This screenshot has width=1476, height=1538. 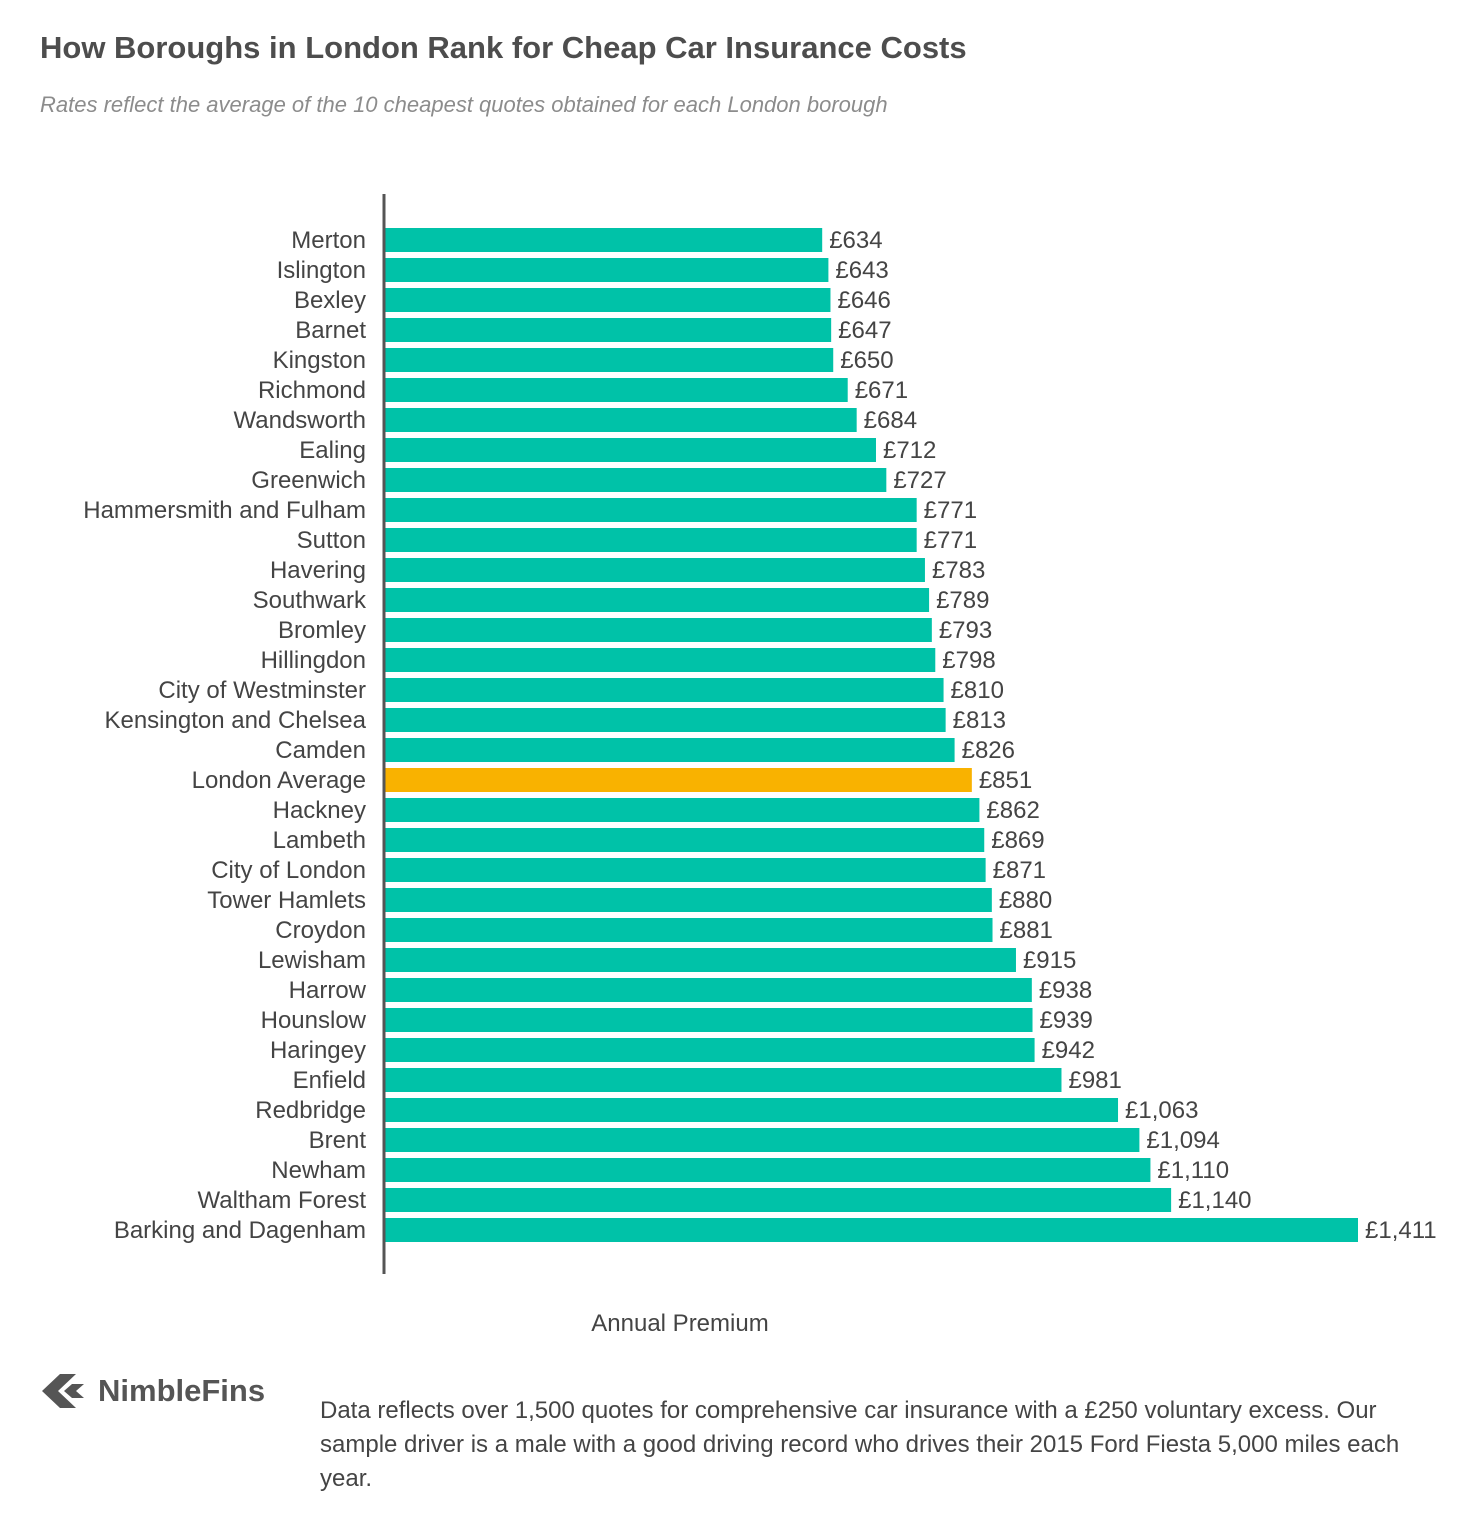 What do you see at coordinates (958, 570) in the screenshot?
I see `value-label: £783` at bounding box center [958, 570].